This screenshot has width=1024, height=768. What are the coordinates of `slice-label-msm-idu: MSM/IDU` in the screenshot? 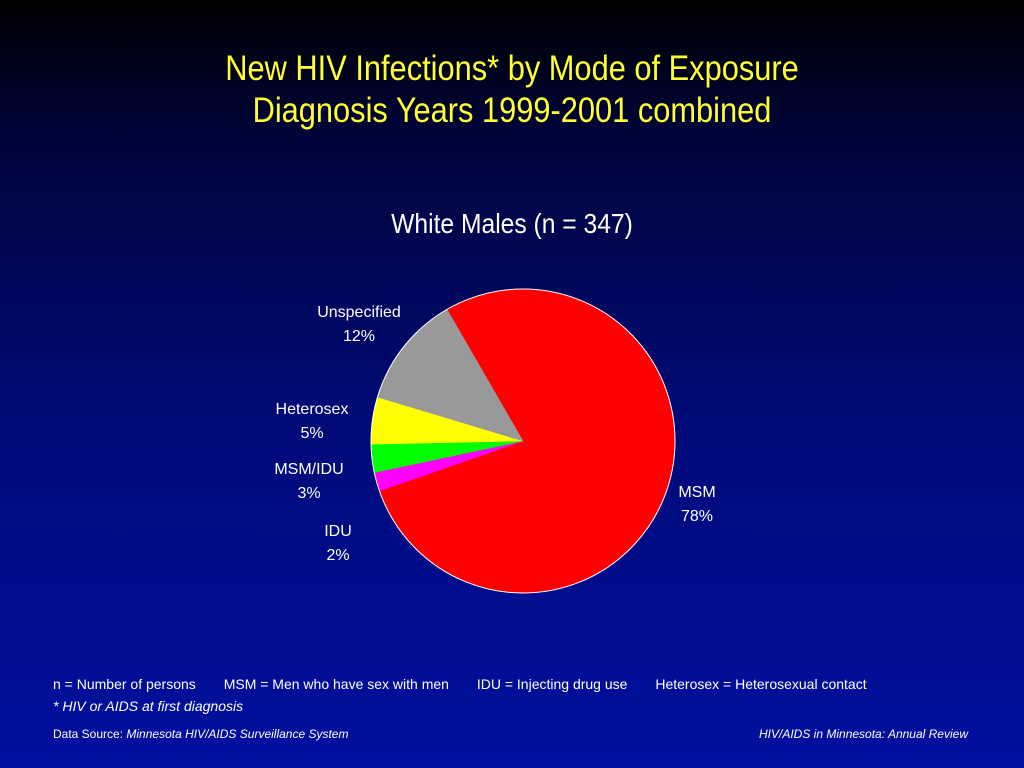 It's located at (308, 469).